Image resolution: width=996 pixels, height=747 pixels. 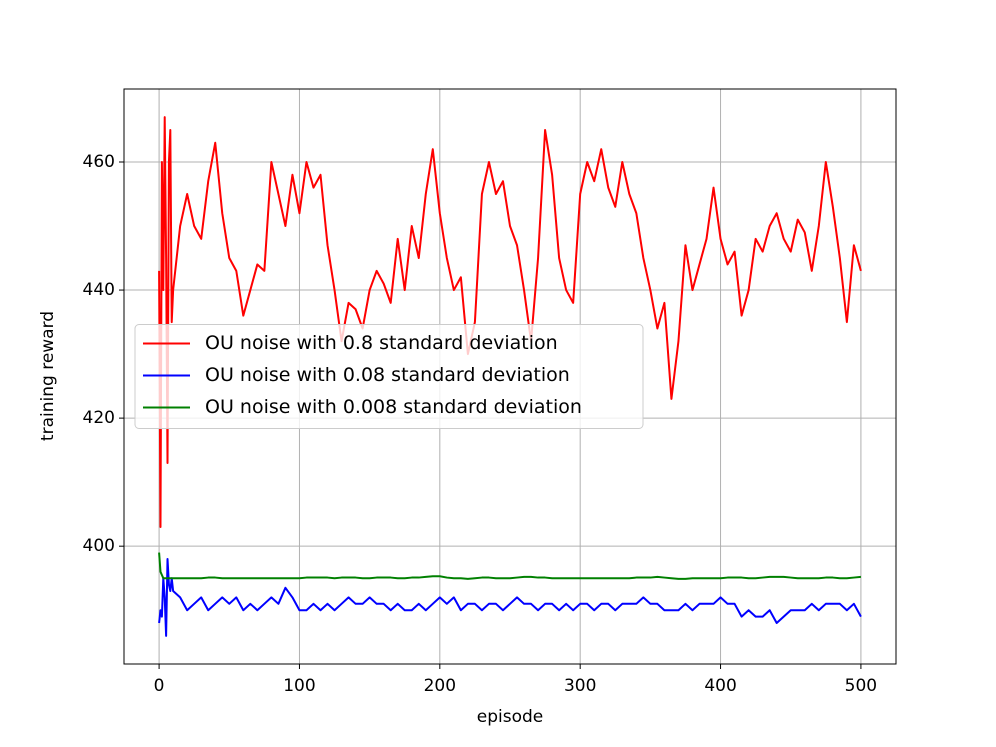 I want to click on x-tick-label: 500, so click(x=861, y=686).